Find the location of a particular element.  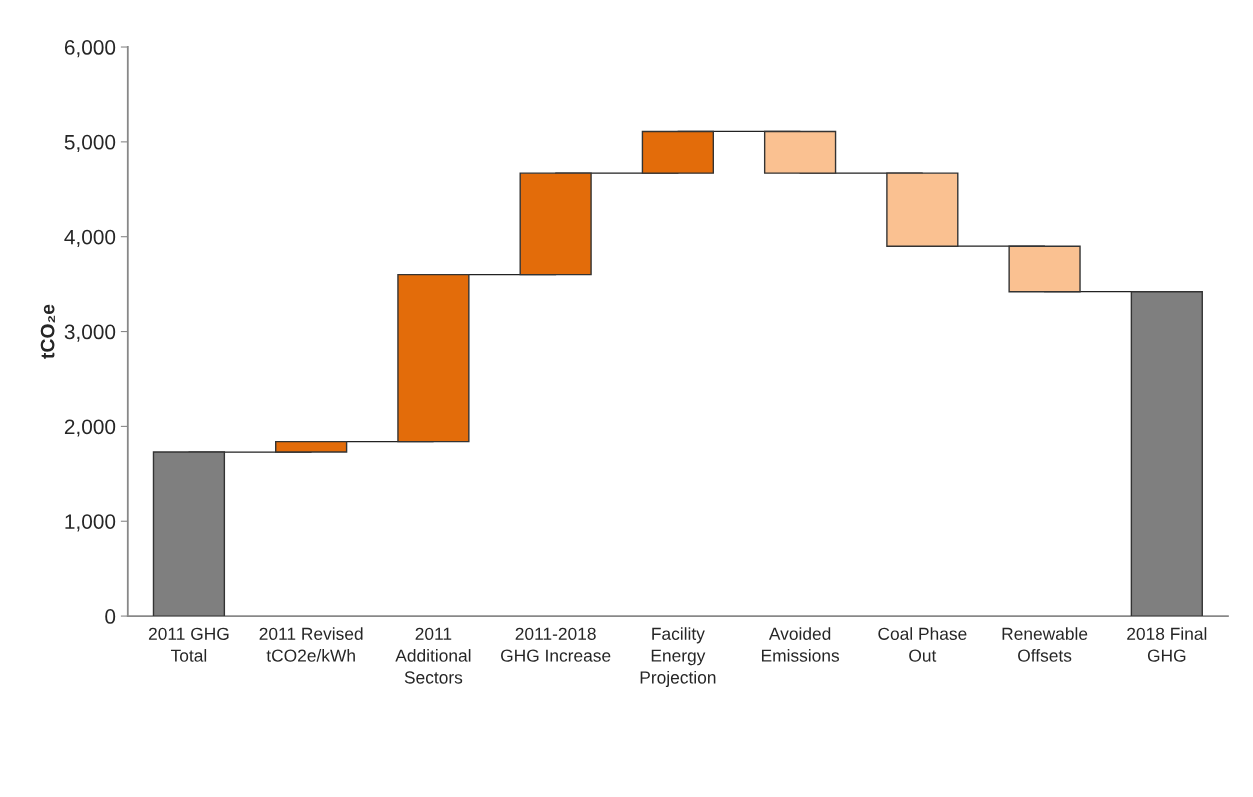

x-tick-label: 2011-2018 GHG Increase is located at coordinates (556, 644).